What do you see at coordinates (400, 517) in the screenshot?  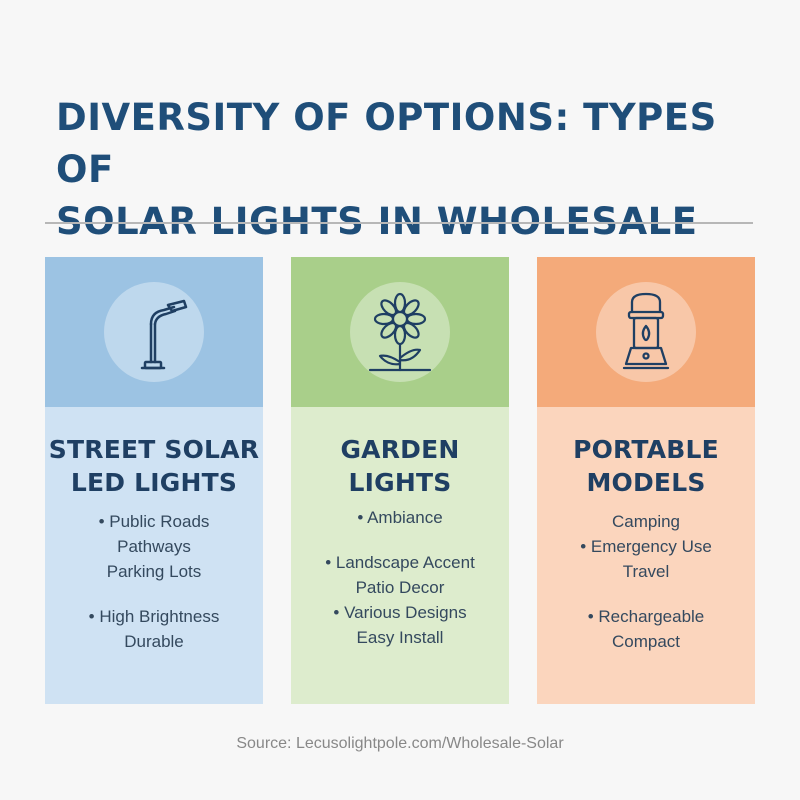 I see `list-item: • Ambiance` at bounding box center [400, 517].